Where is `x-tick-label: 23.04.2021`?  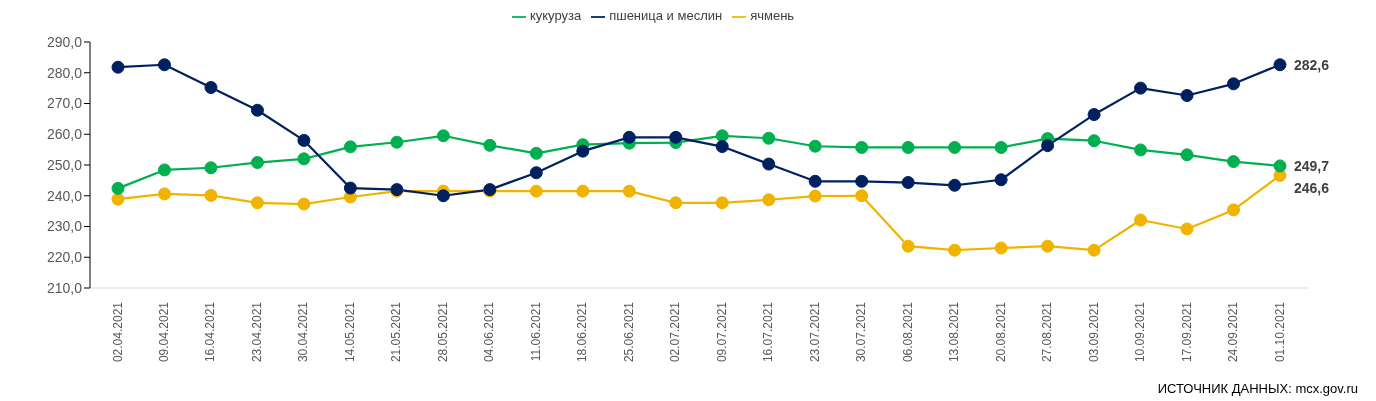 x-tick-label: 23.04.2021 is located at coordinates (256, 332).